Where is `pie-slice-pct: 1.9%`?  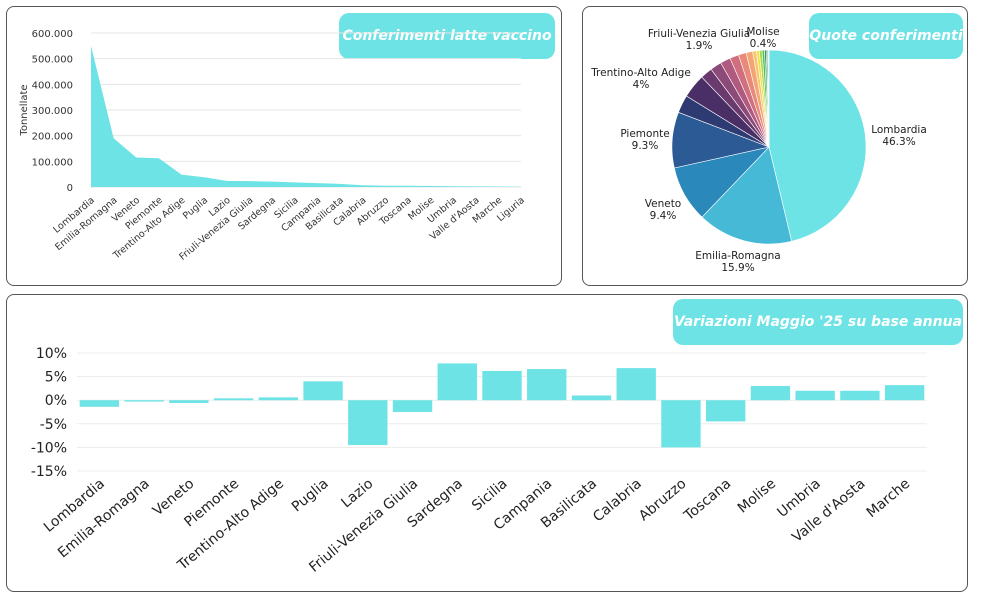 pie-slice-pct: 1.9% is located at coordinates (699, 46).